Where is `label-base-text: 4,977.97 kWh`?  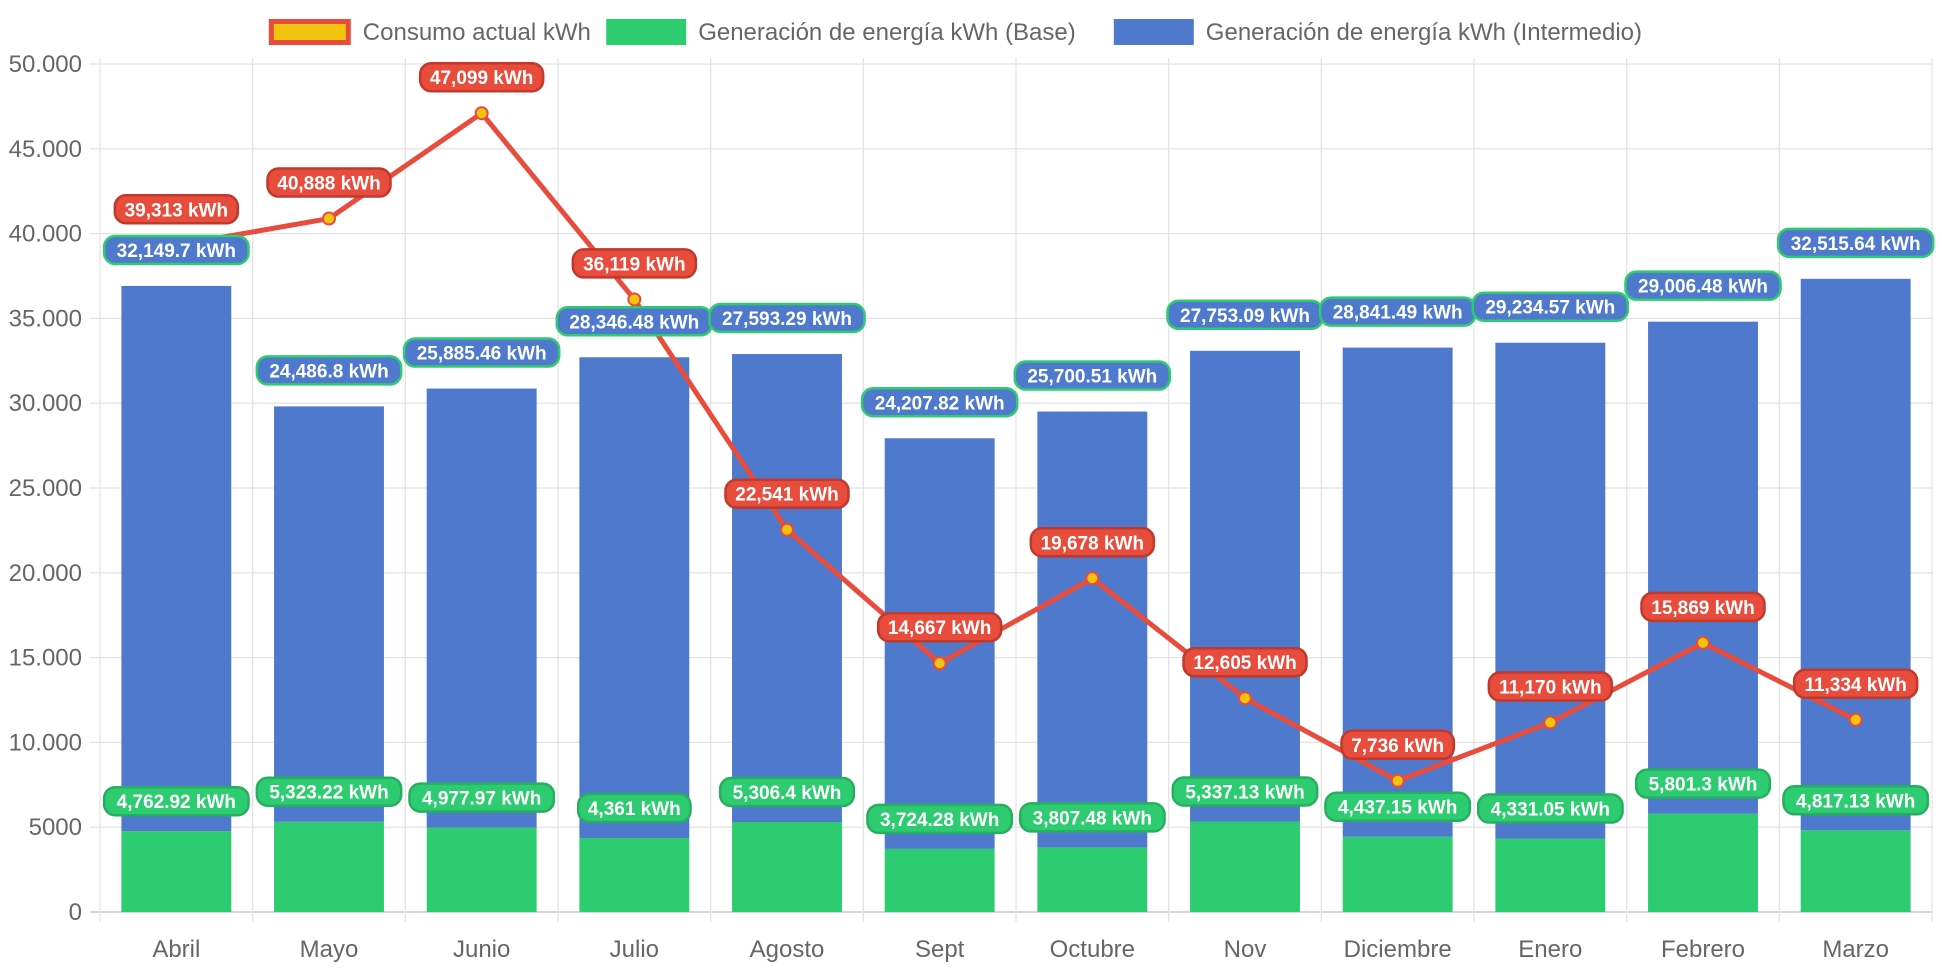
label-base-text: 4,977.97 kWh is located at coordinates (481, 799).